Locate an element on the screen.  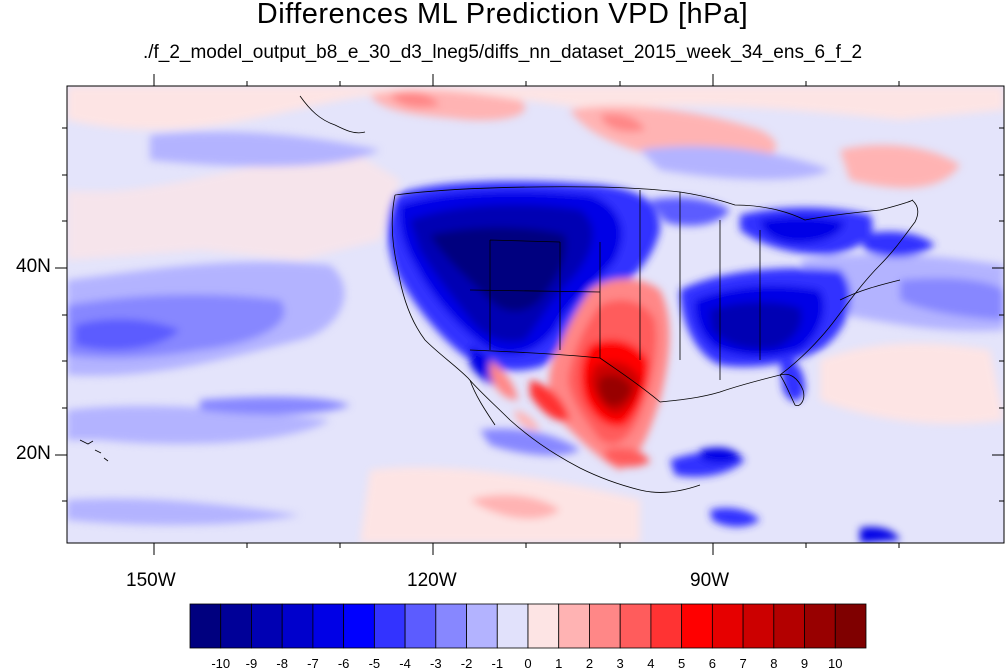
colorbar-tick-label: 7 is located at coordinates (743, 663).